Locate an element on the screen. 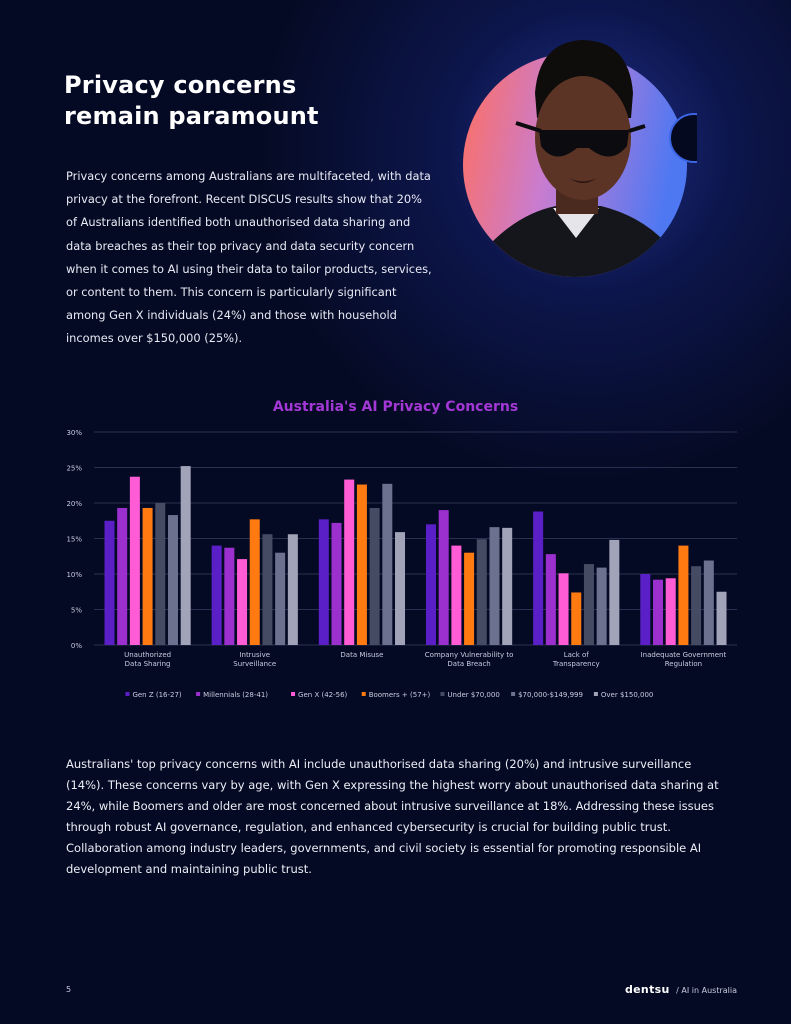  y-tick-label: 30% is located at coordinates (74, 433).